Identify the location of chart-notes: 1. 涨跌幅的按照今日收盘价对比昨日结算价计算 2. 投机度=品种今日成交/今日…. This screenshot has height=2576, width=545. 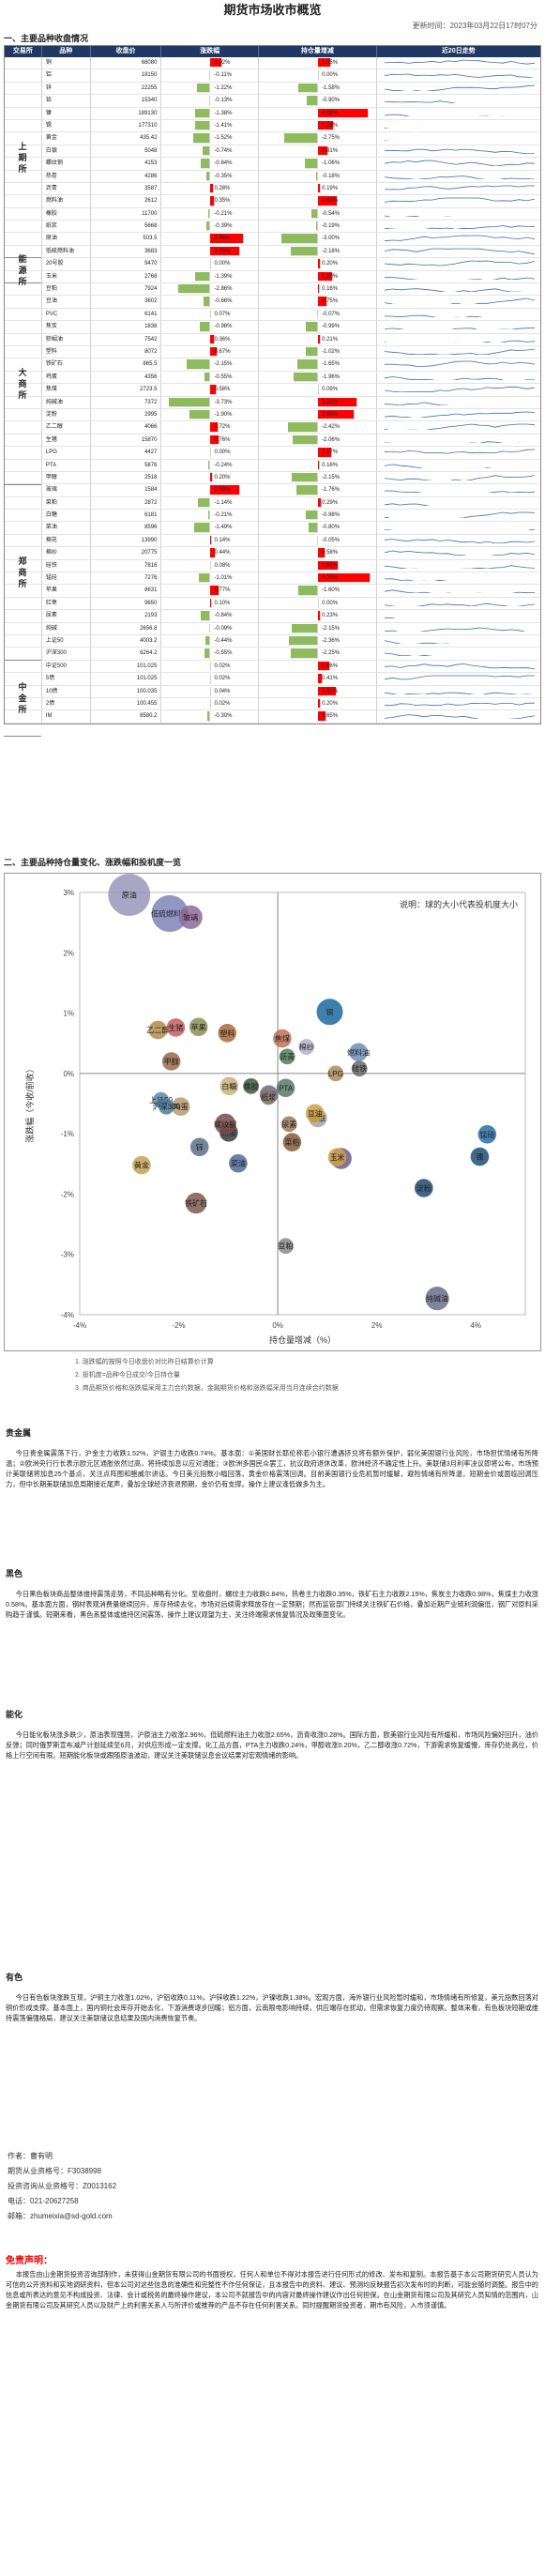
(305, 1375).